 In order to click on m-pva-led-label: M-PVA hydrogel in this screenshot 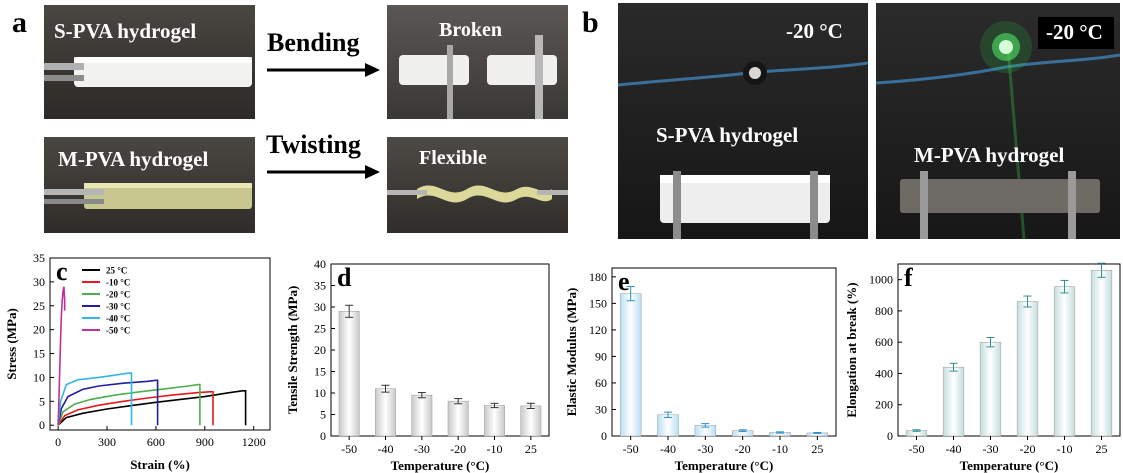, I will do `click(989, 155)`.